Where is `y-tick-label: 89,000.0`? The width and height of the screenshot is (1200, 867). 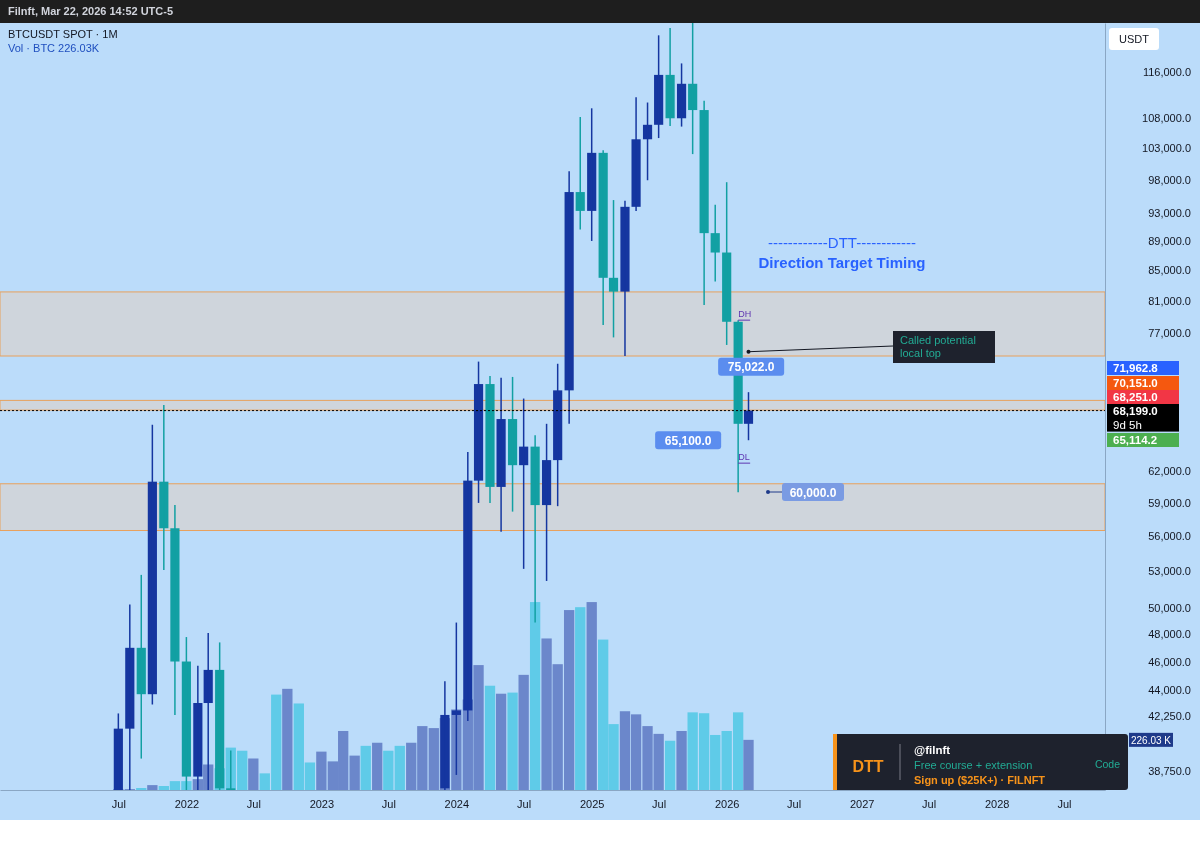 y-tick-label: 89,000.0 is located at coordinates (1169, 240).